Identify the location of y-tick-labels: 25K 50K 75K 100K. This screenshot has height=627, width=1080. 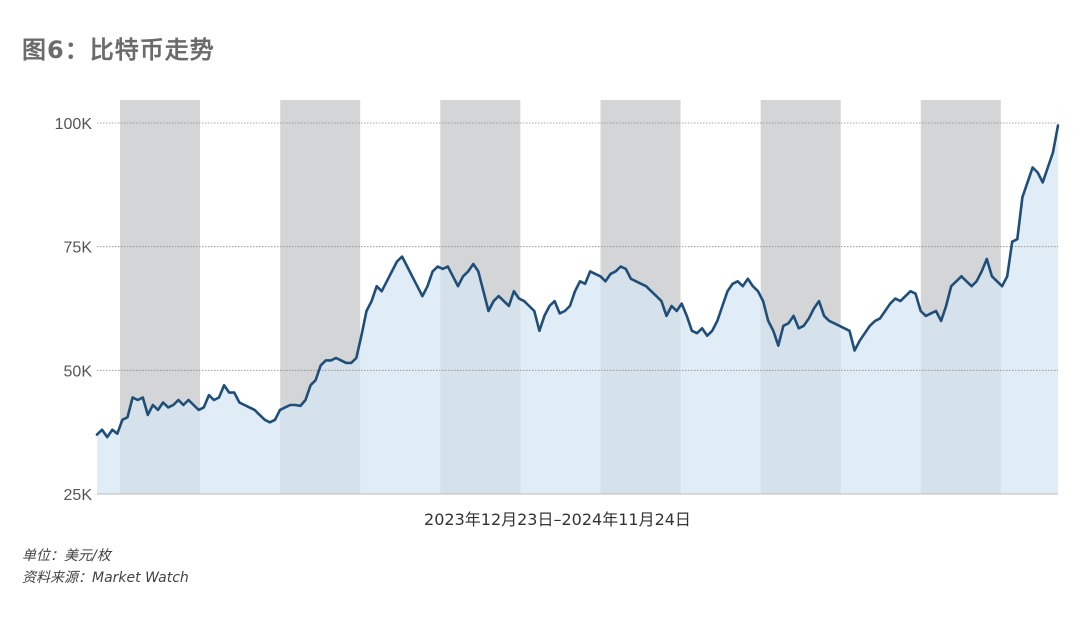
(74, 310).